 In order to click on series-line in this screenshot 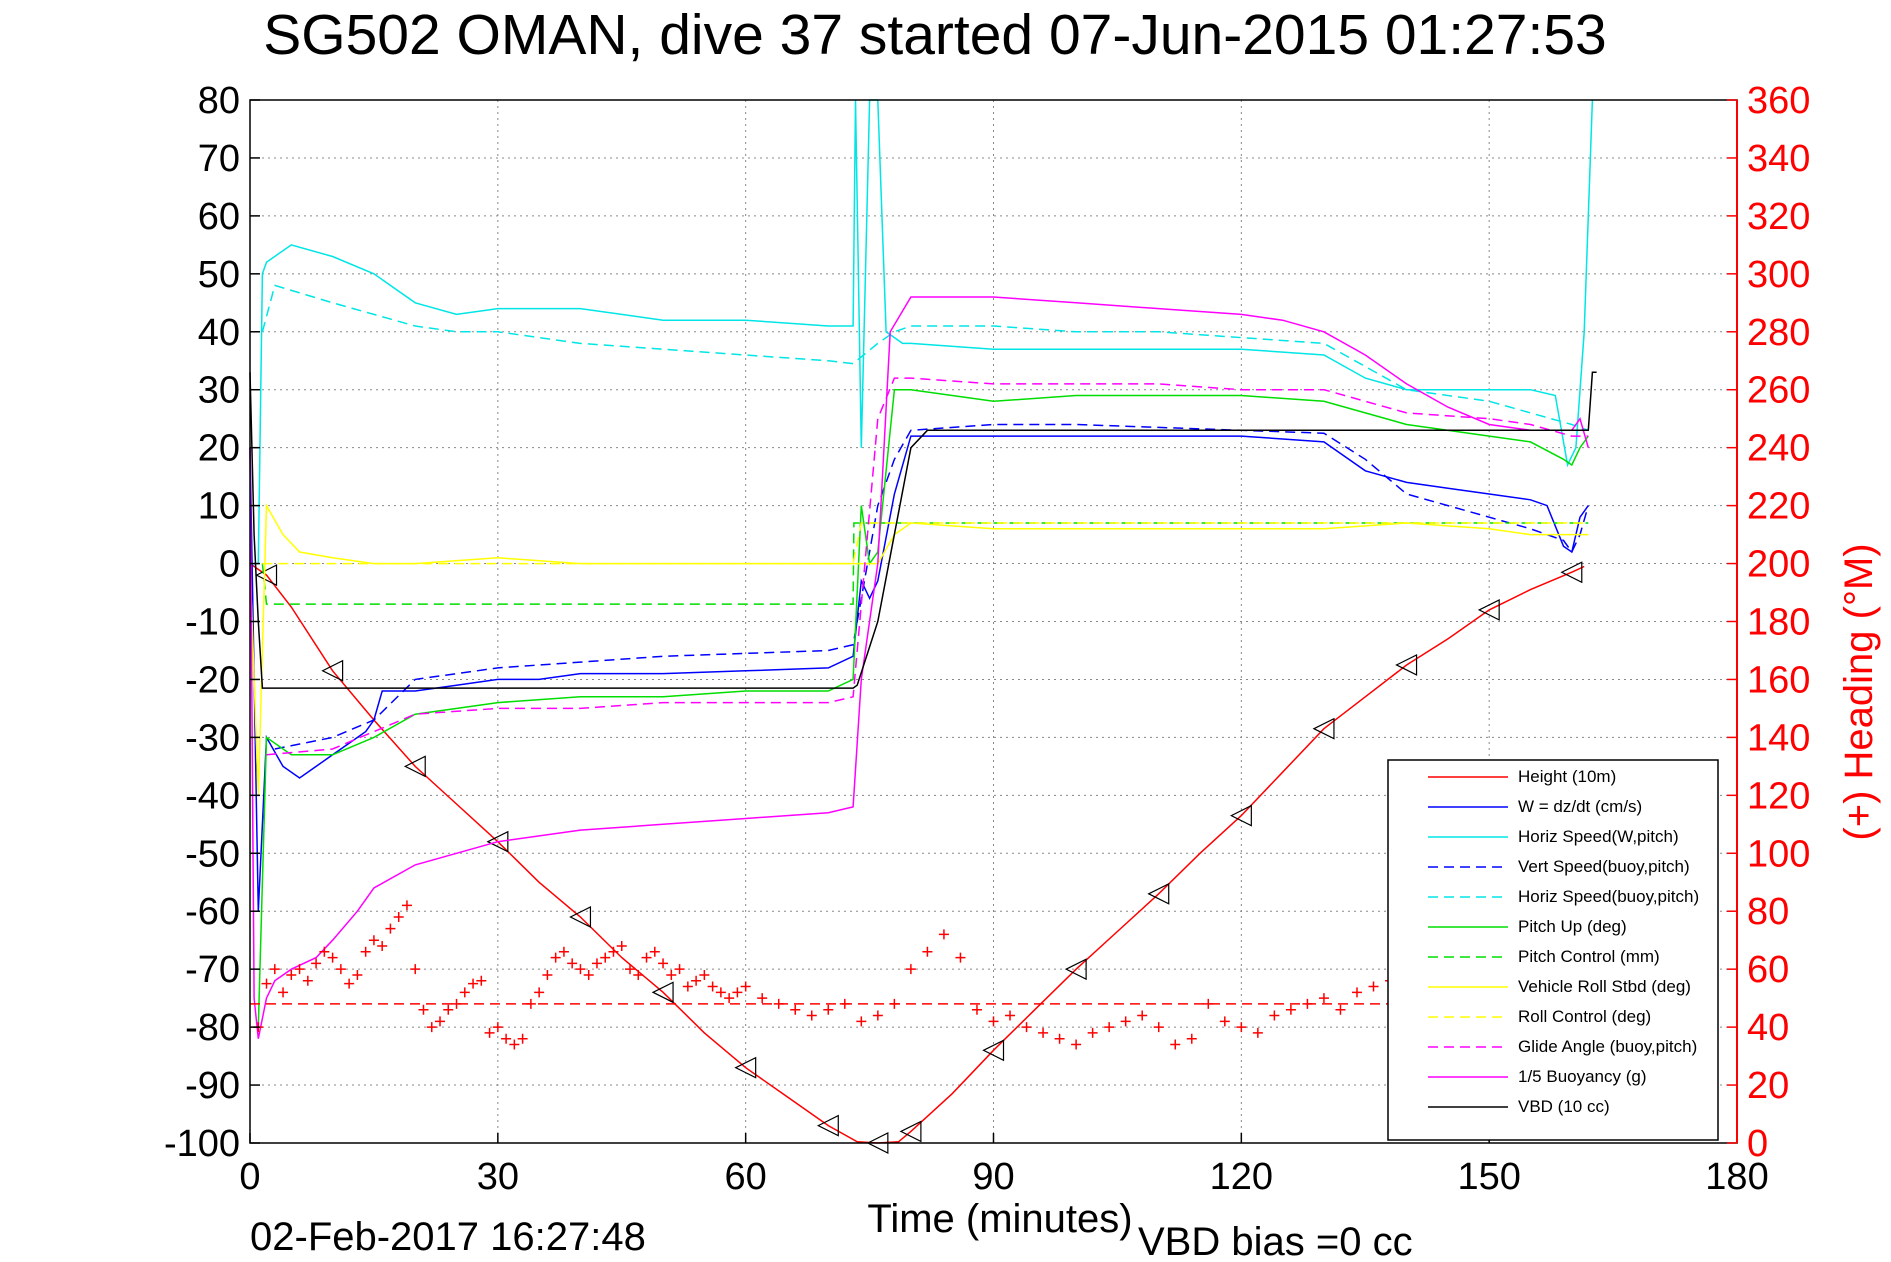, I will do `click(925, 358)`.